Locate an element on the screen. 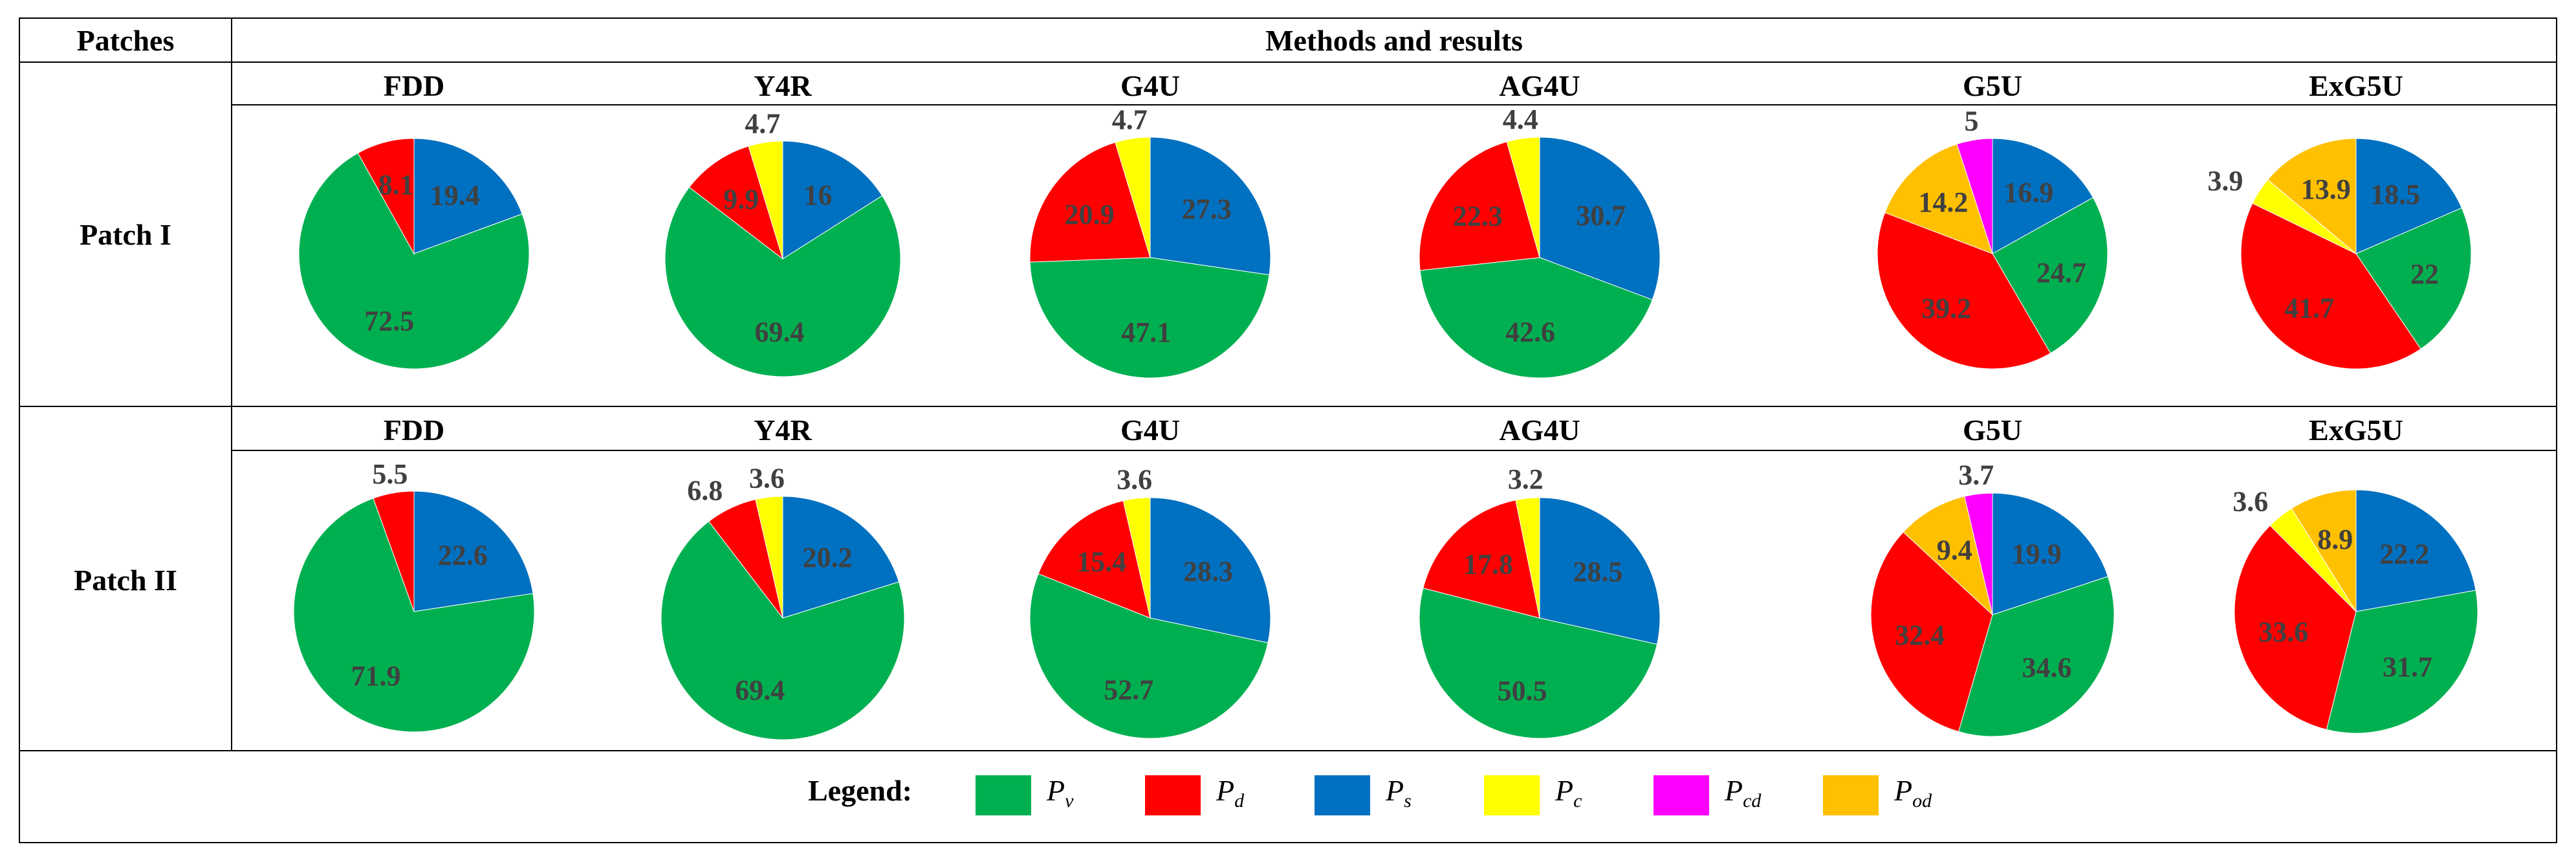 Image resolution: width=2576 pixels, height=862 pixels. pie-data-label: 50.5 is located at coordinates (1523, 691).